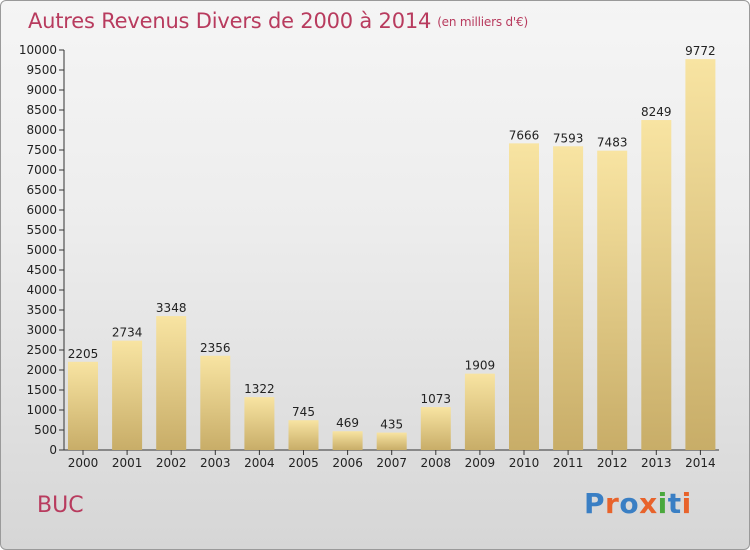 The height and width of the screenshot is (550, 750). What do you see at coordinates (391, 463) in the screenshot?
I see `x-tick-label-2007: 2007` at bounding box center [391, 463].